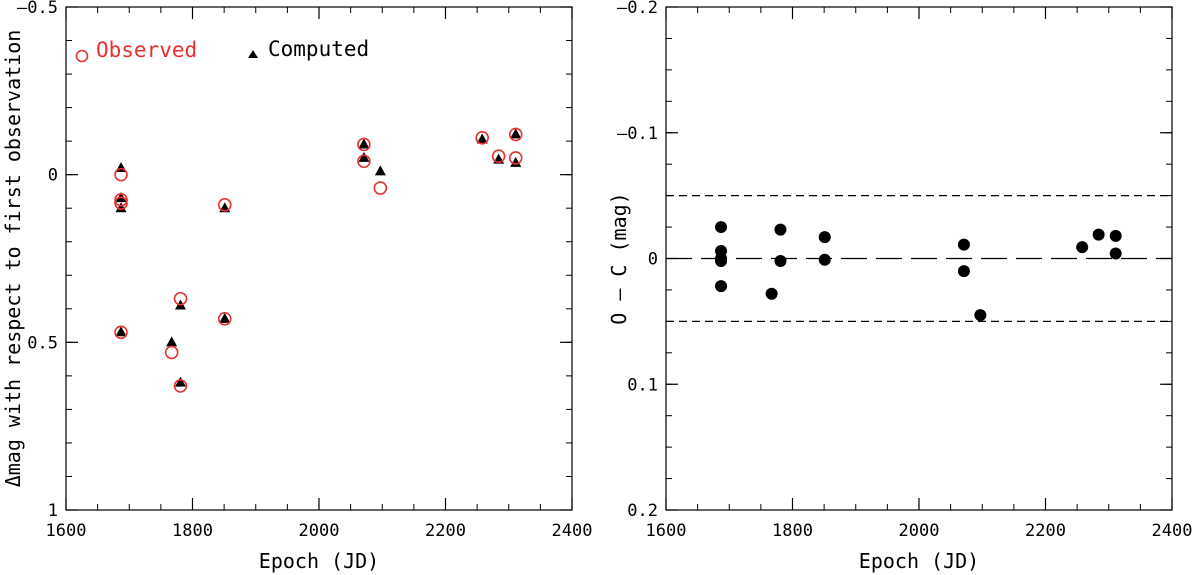 This screenshot has height=575, width=1200. I want to click on legend-computed-label: Computed, so click(318, 49).